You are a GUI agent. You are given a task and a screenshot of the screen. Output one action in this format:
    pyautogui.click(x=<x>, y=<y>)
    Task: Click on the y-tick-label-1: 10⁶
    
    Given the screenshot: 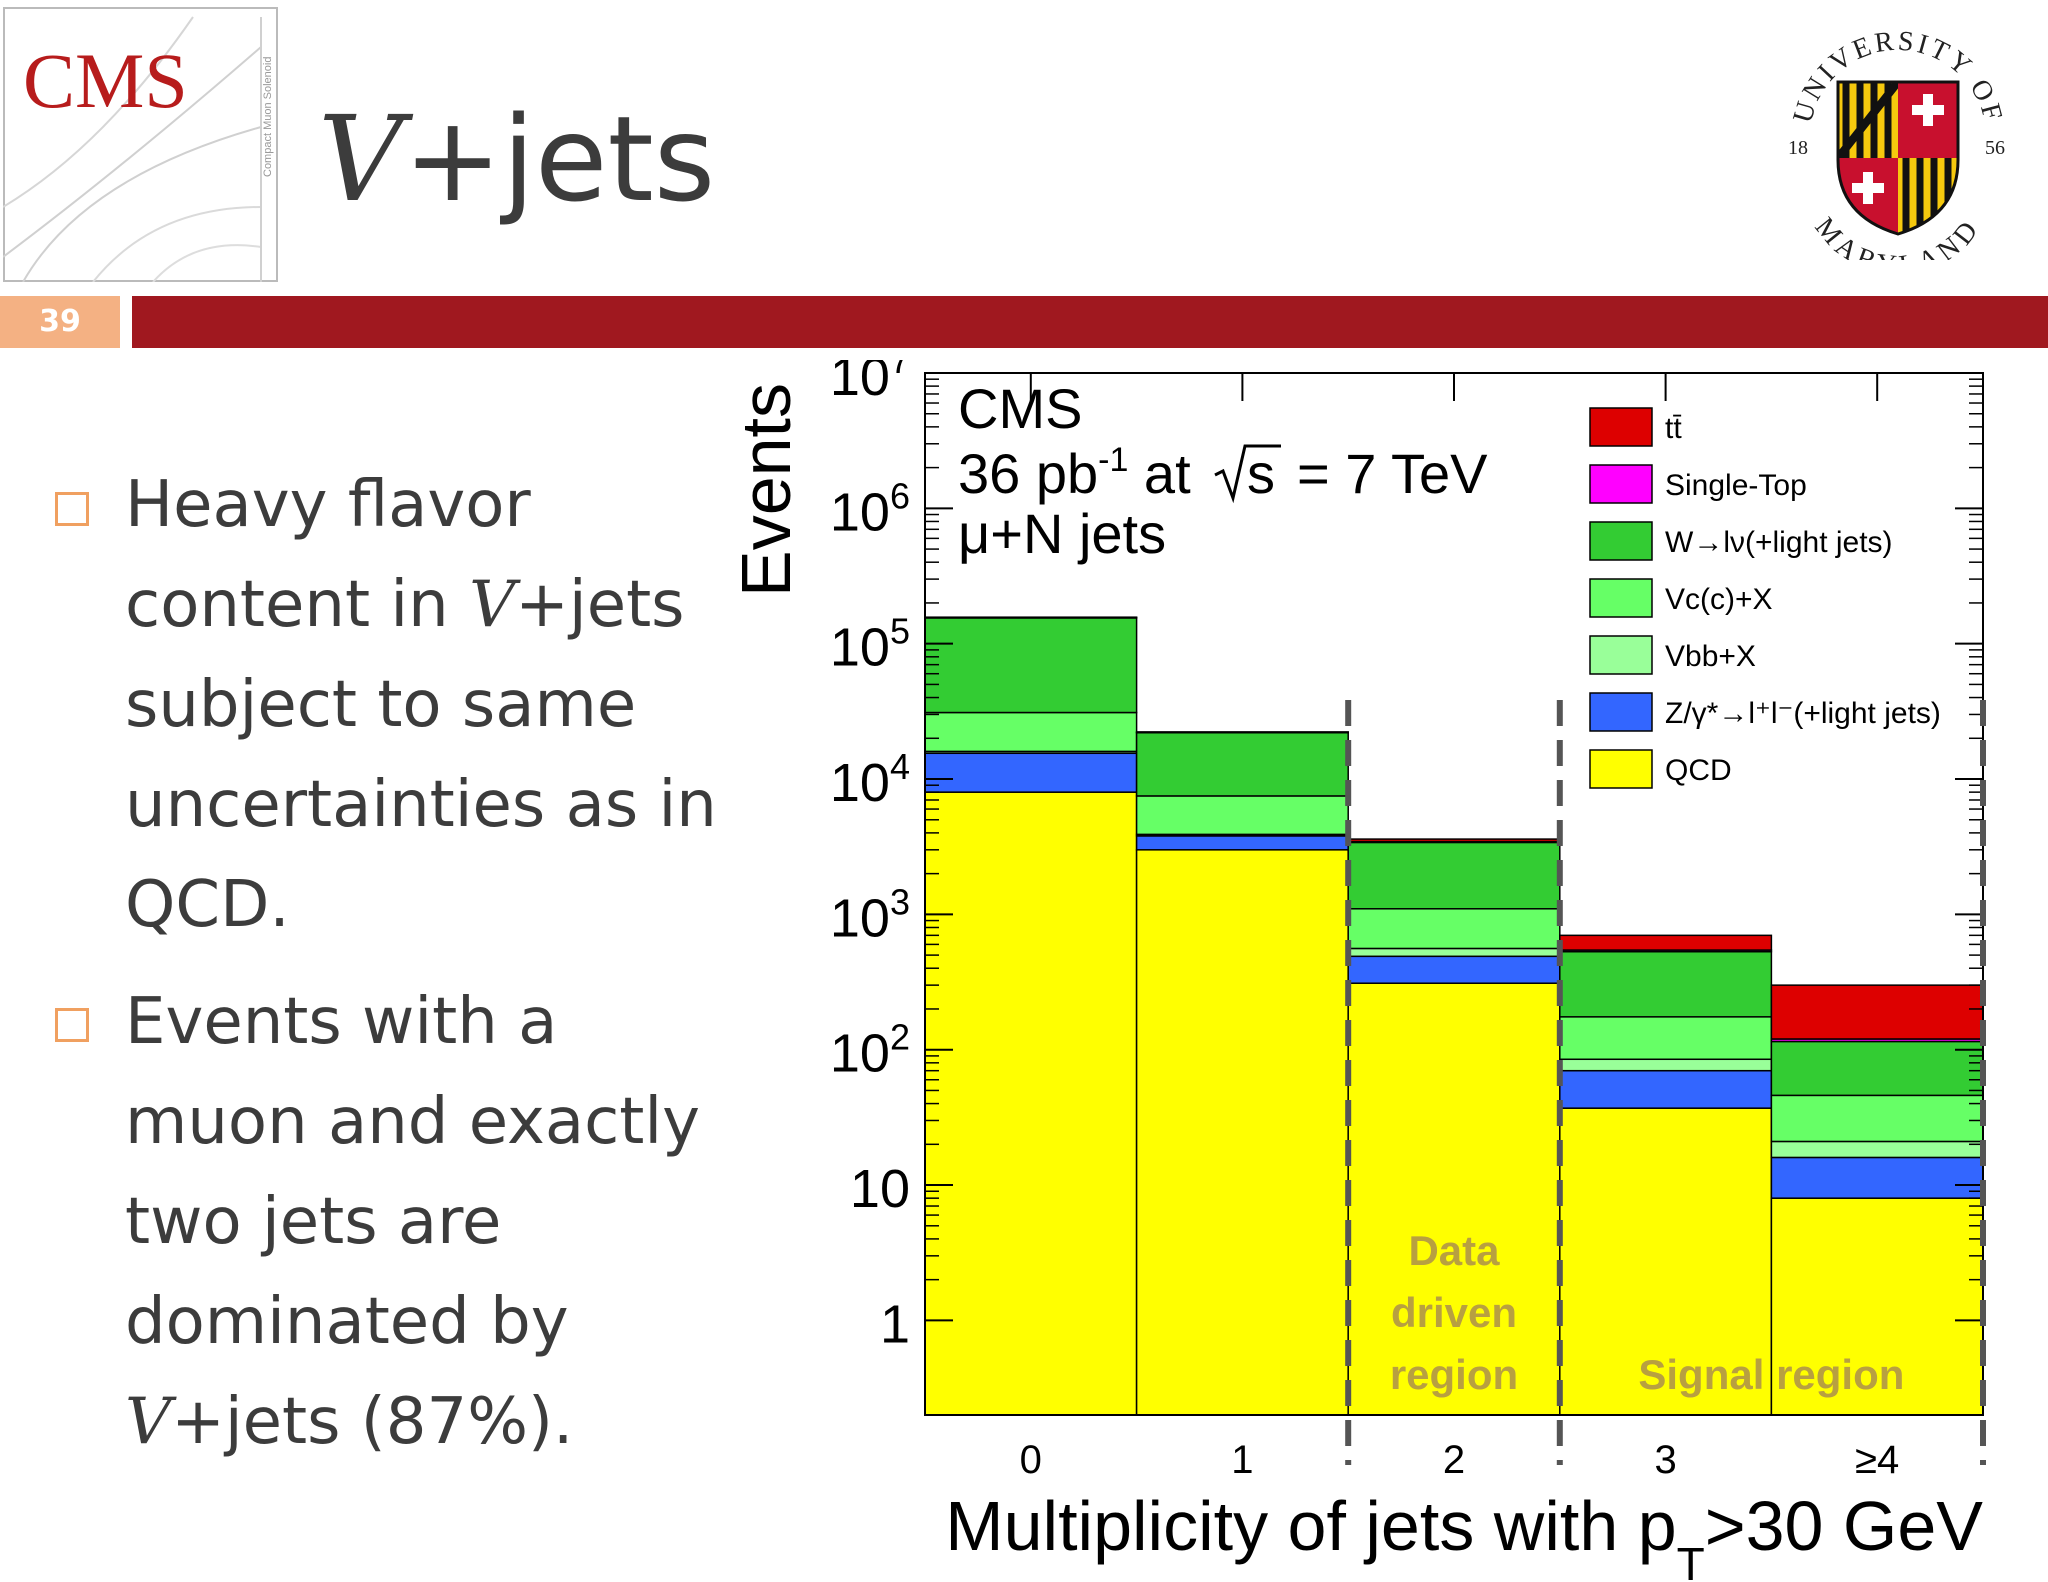 What is the action you would take?
    pyautogui.click(x=870, y=508)
    